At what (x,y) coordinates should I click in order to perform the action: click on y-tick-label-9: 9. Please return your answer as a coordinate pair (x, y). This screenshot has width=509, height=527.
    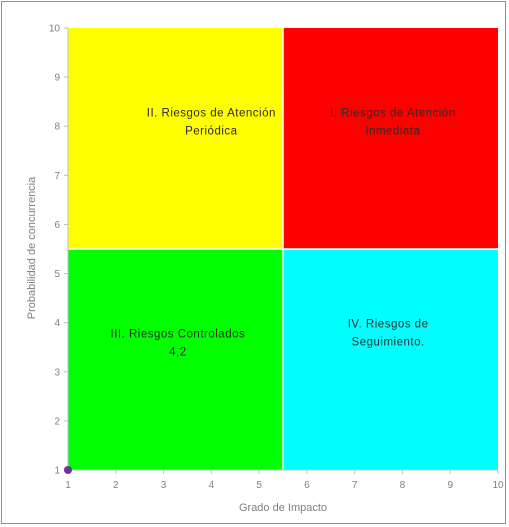
    Looking at the image, I should click on (57, 78).